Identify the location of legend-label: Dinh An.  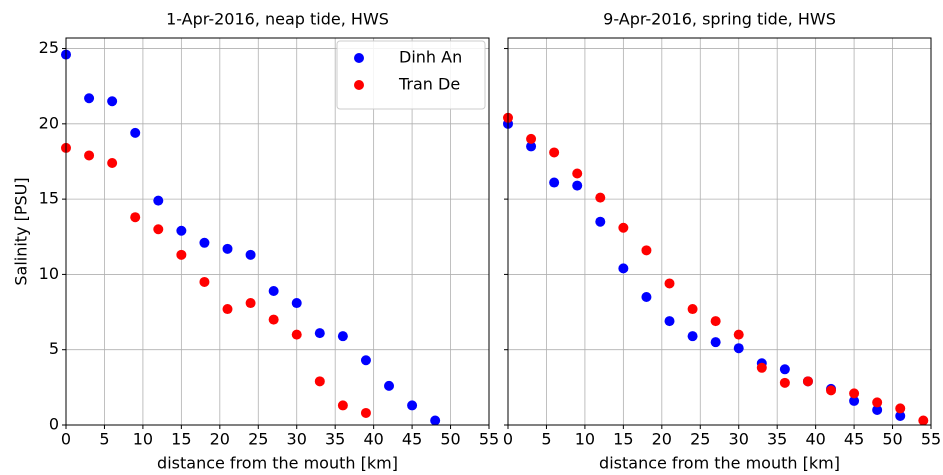
(430, 57).